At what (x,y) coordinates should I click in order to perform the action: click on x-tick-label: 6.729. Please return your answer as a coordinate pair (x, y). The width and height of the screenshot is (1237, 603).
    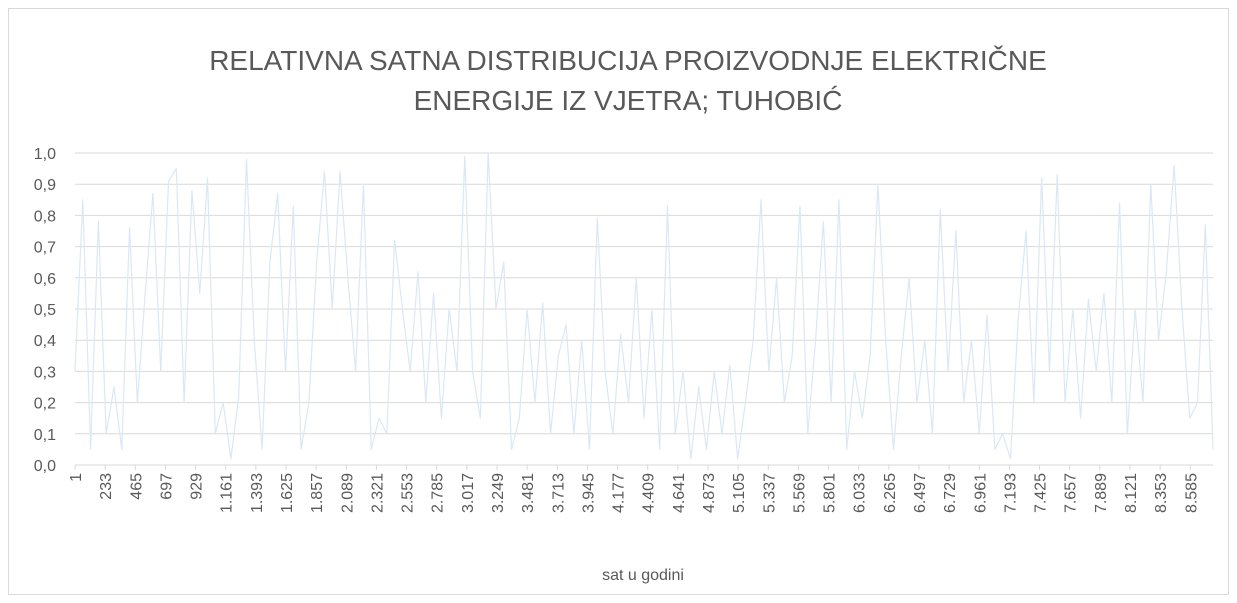
    Looking at the image, I should click on (950, 493).